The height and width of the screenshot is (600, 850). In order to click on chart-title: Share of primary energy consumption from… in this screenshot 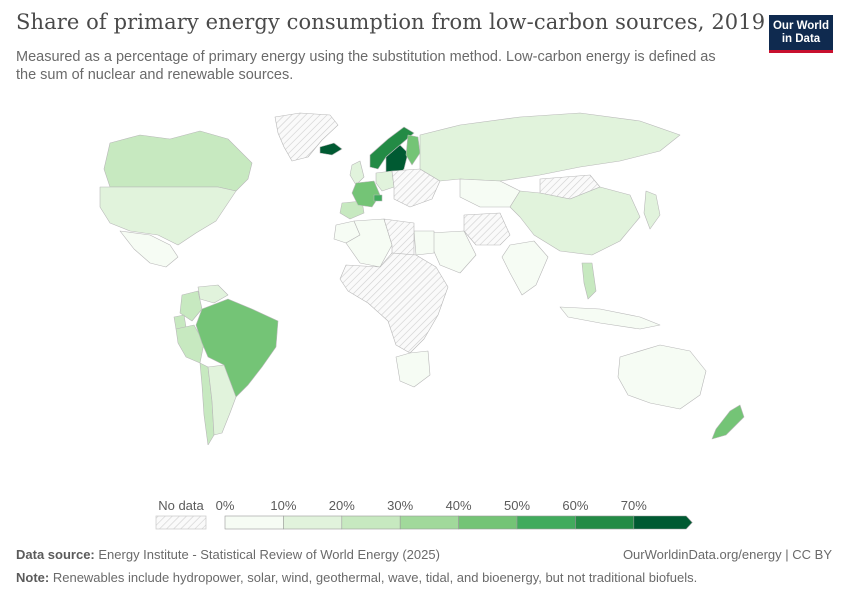, I will do `click(391, 22)`.